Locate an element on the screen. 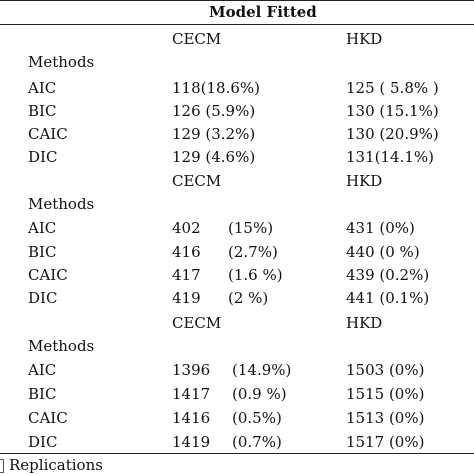 This screenshot has width=474, height=474. cecm-percent: (0.9 %) is located at coordinates (259, 394).